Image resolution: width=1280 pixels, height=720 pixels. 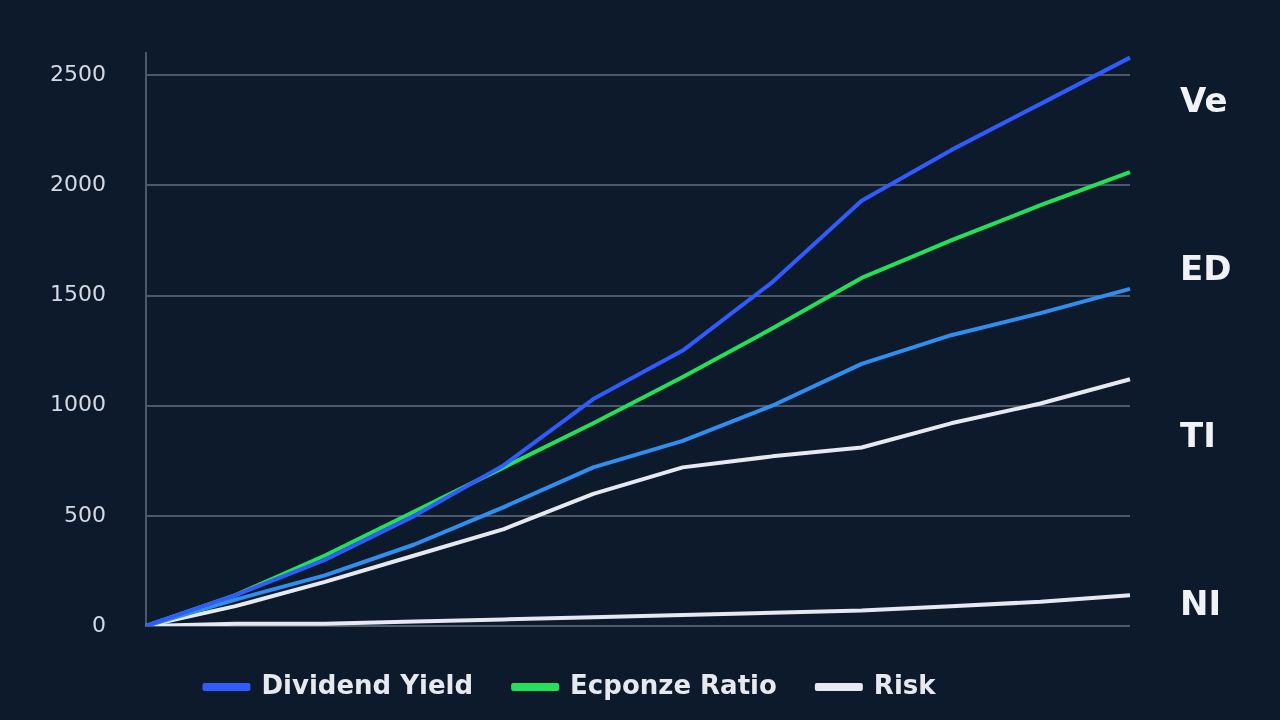 I want to click on y-tick-label: 2000, so click(x=77, y=184).